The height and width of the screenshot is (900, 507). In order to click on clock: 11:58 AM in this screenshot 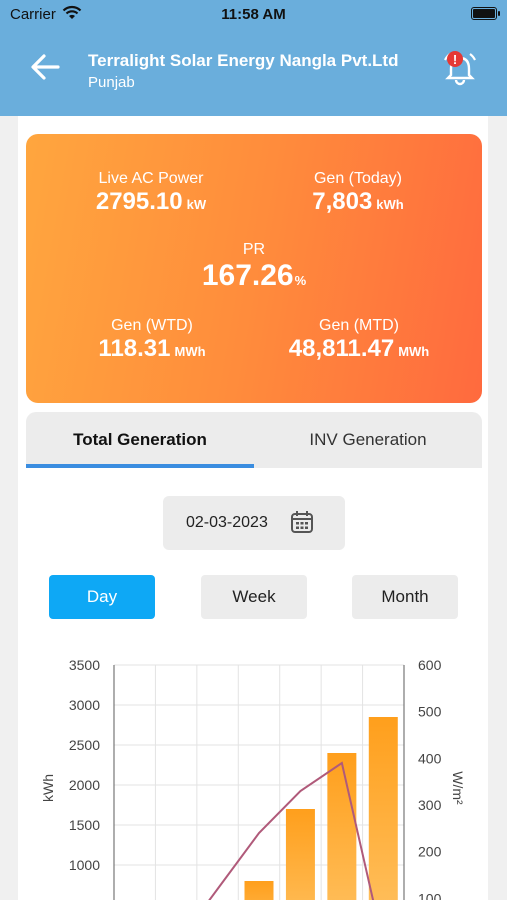, I will do `click(253, 14)`.